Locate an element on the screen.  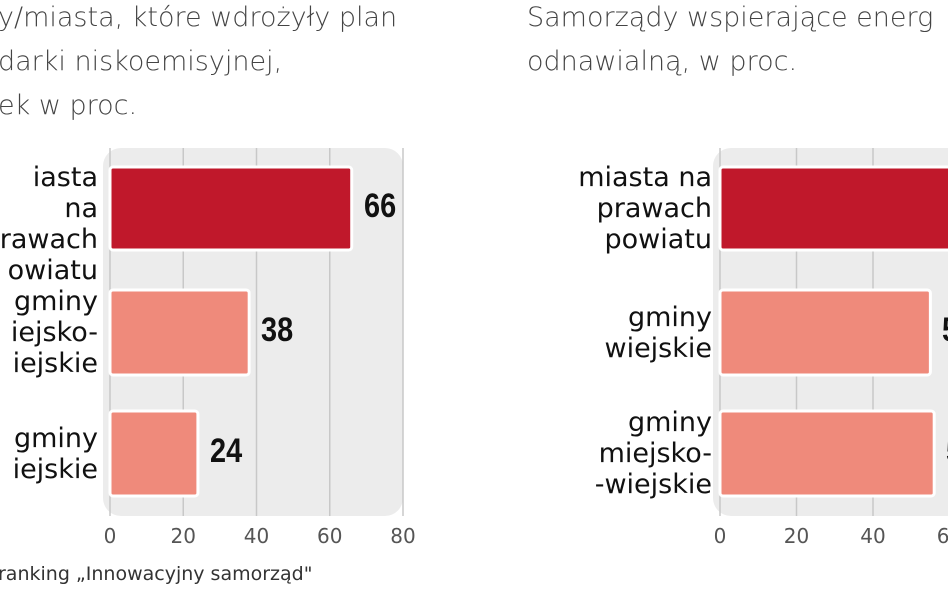
category-label: gminy iejskie is located at coordinates (55, 453).